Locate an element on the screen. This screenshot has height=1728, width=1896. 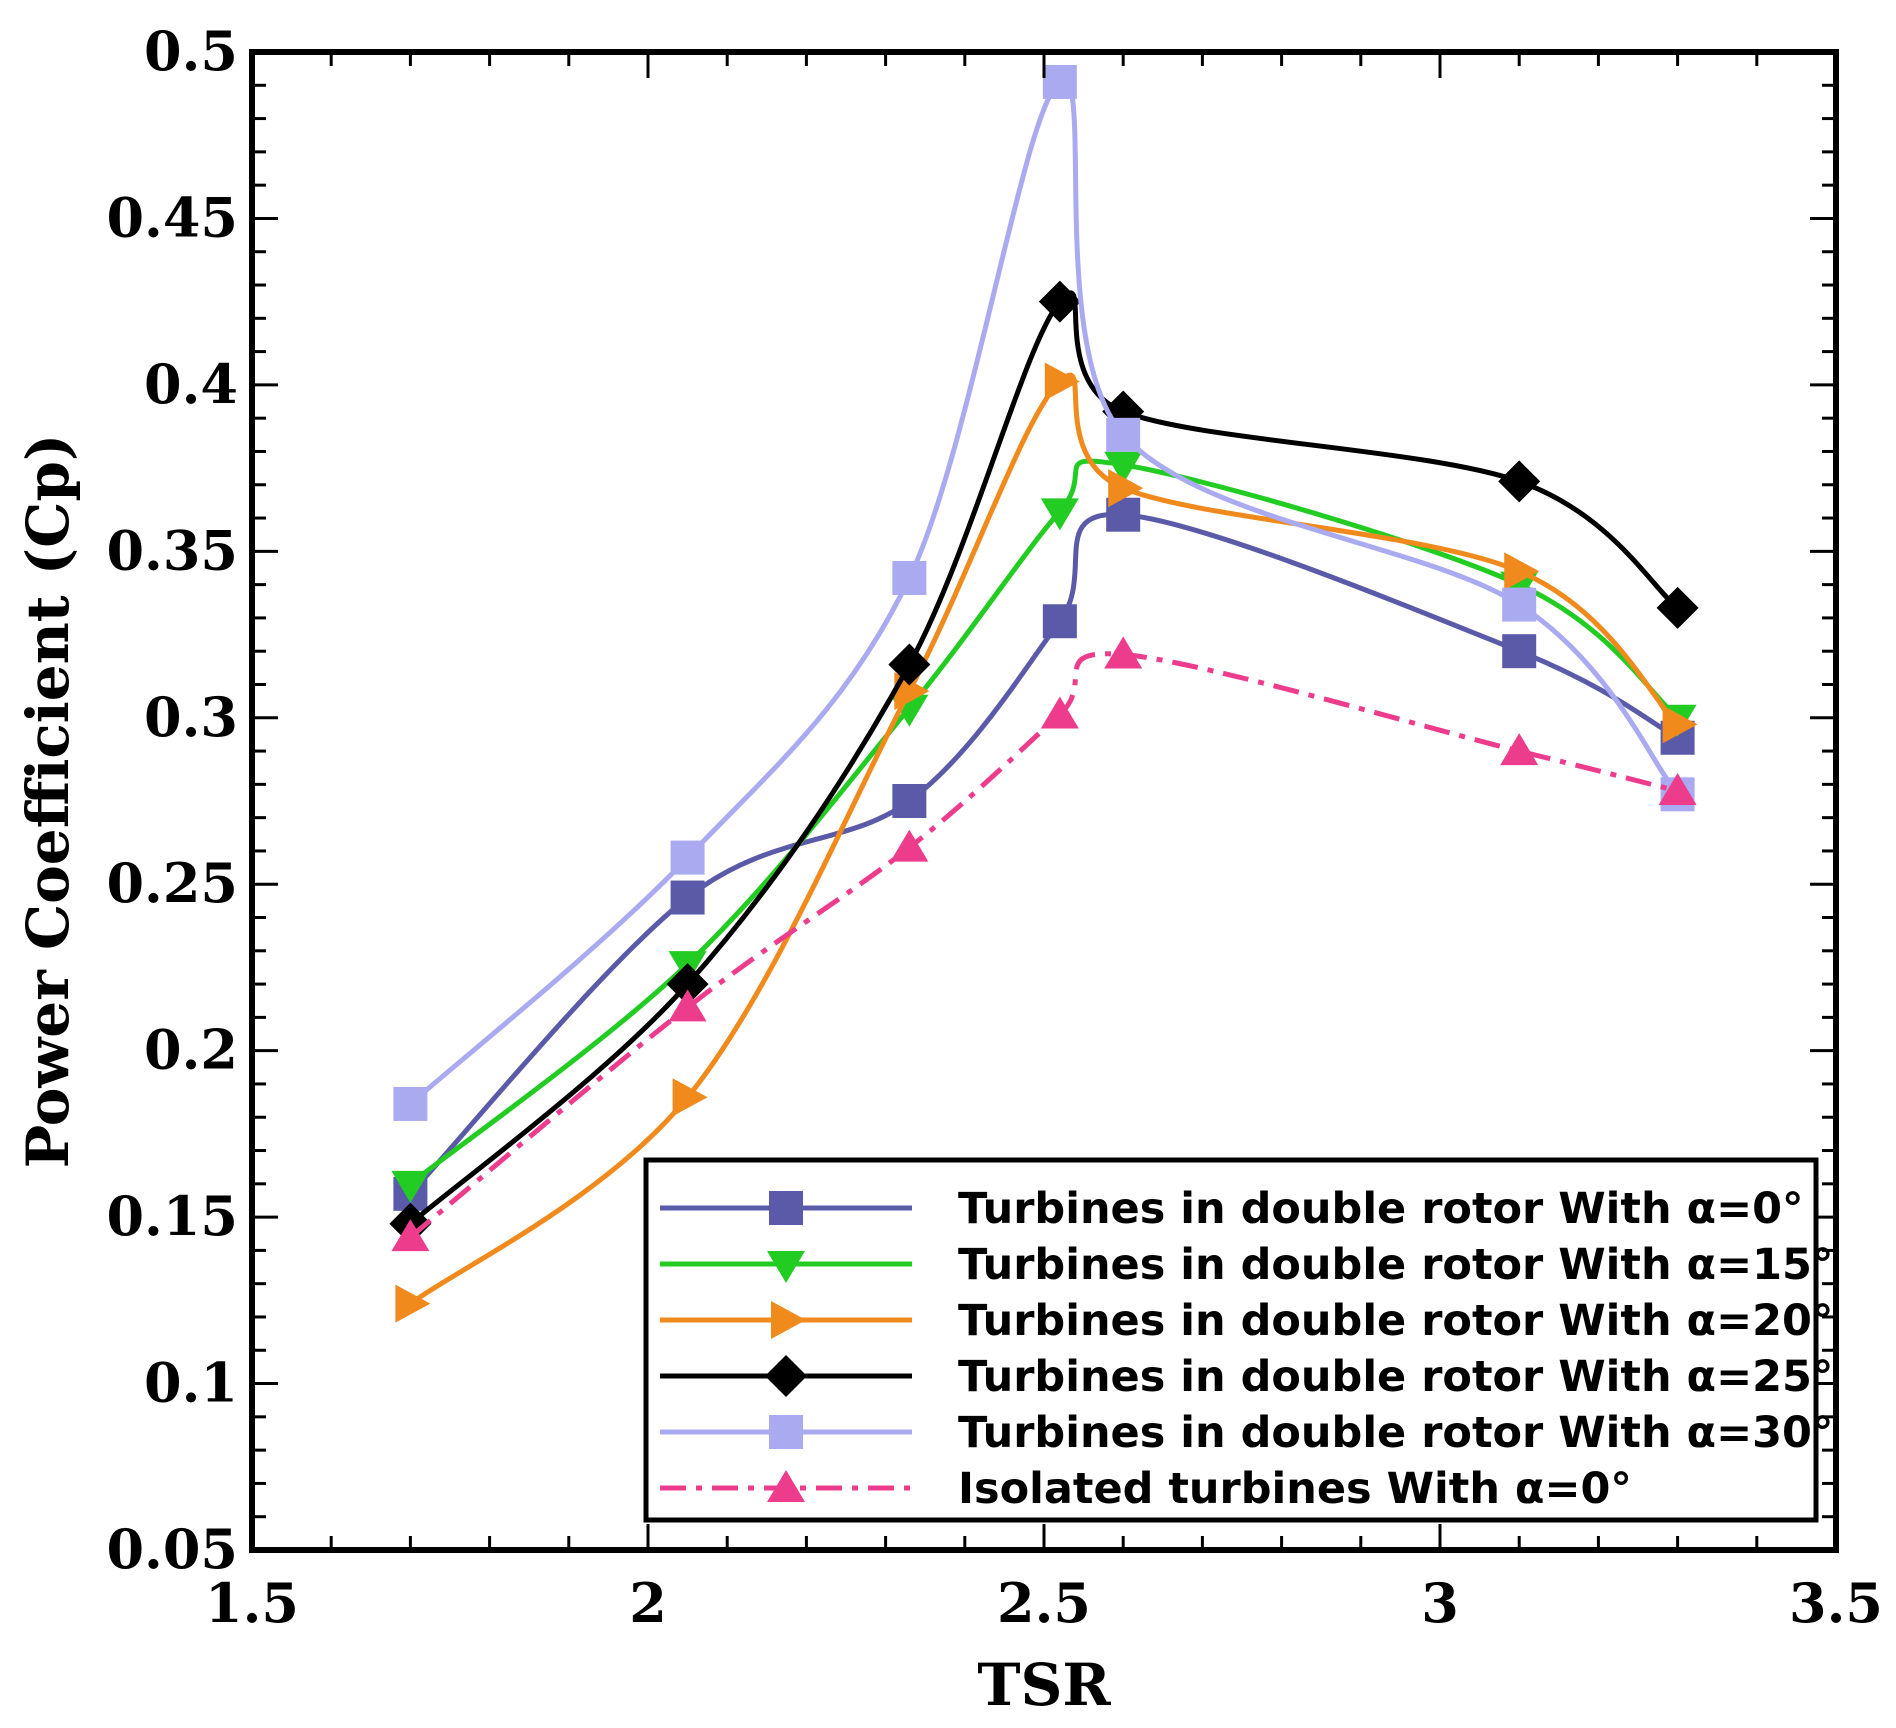
y-tick-label: 0.2 is located at coordinates (191, 1050).